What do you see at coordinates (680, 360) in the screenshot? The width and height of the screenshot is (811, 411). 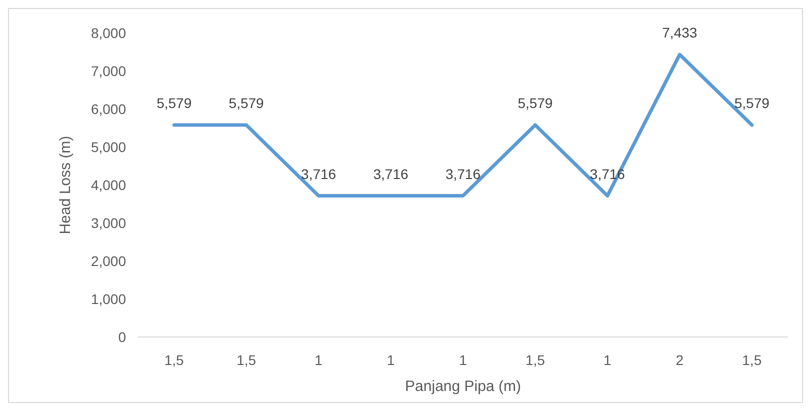 I see `x-tick-label: 2` at bounding box center [680, 360].